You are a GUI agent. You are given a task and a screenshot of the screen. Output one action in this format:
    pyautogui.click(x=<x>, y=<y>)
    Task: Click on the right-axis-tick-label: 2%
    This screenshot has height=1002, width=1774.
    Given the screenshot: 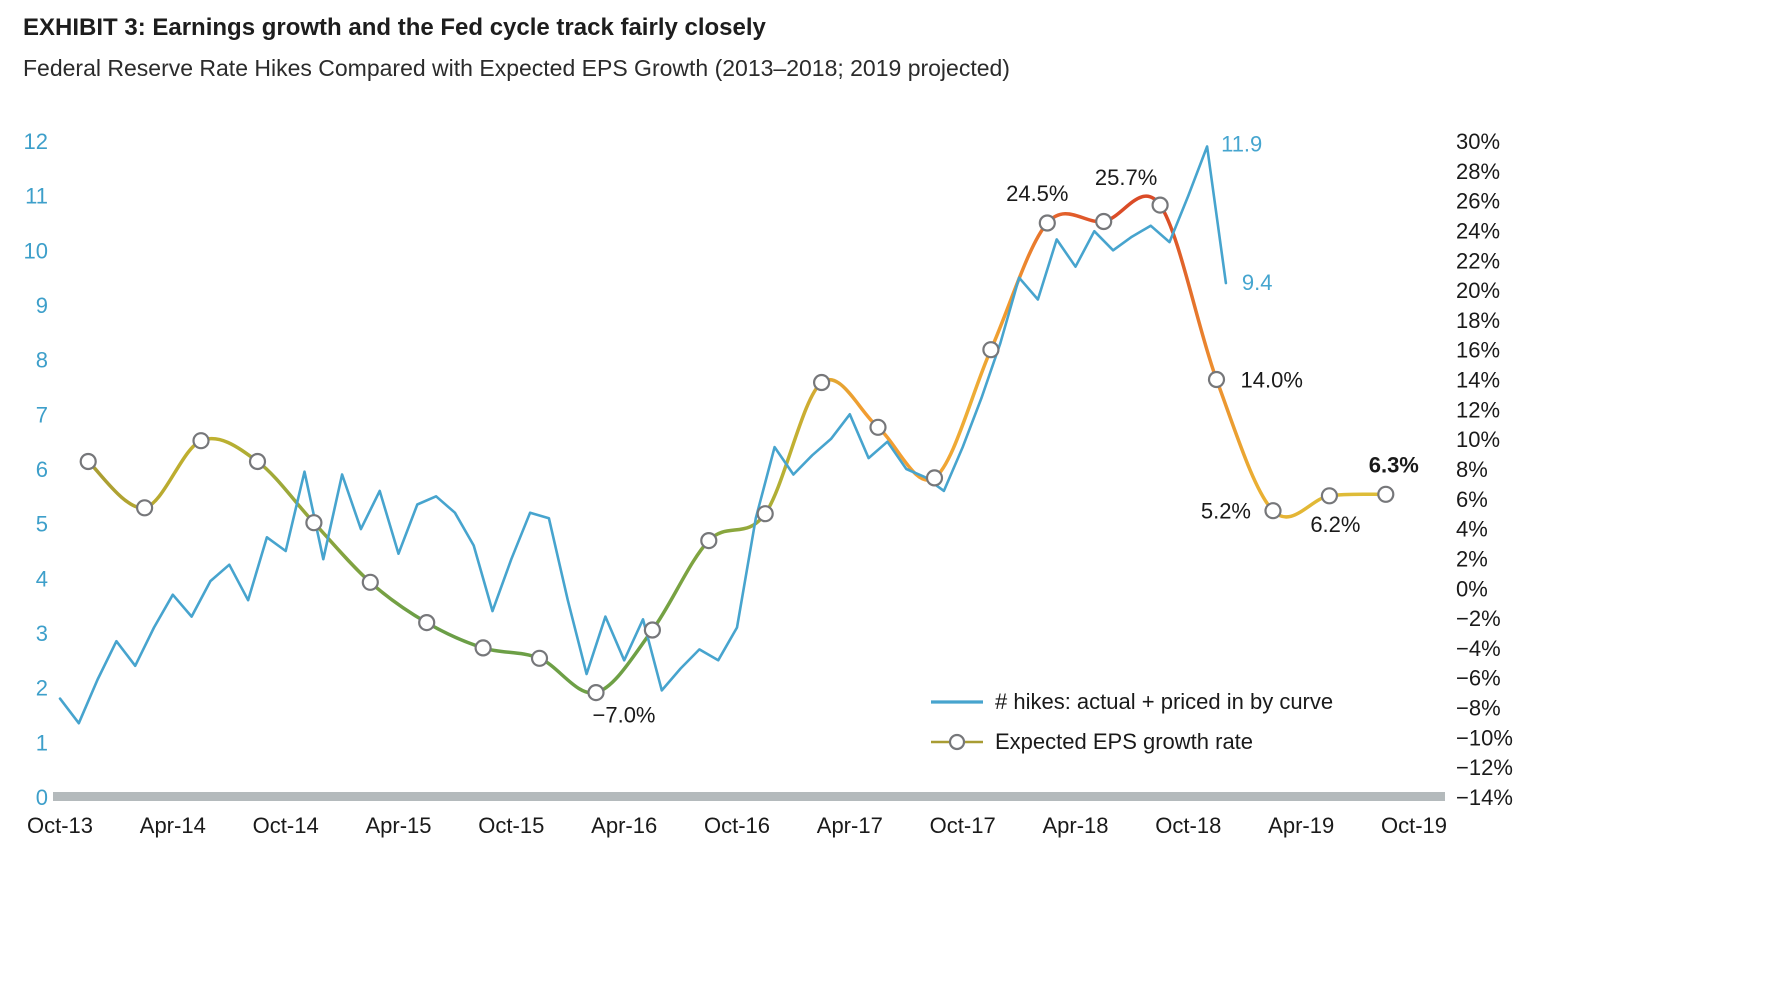 What is the action you would take?
    pyautogui.click(x=1472, y=559)
    